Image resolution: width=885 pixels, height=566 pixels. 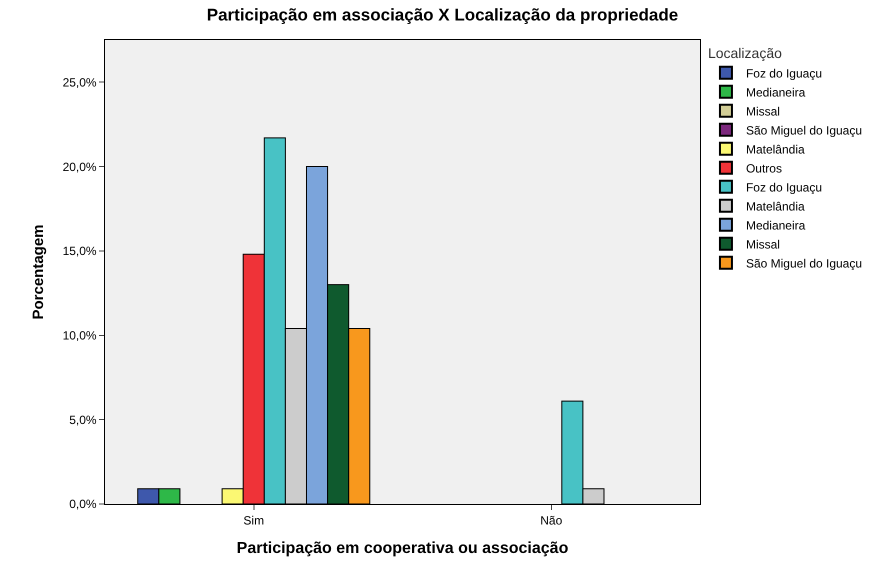 I want to click on x-tick-label: Sim, so click(x=253, y=520).